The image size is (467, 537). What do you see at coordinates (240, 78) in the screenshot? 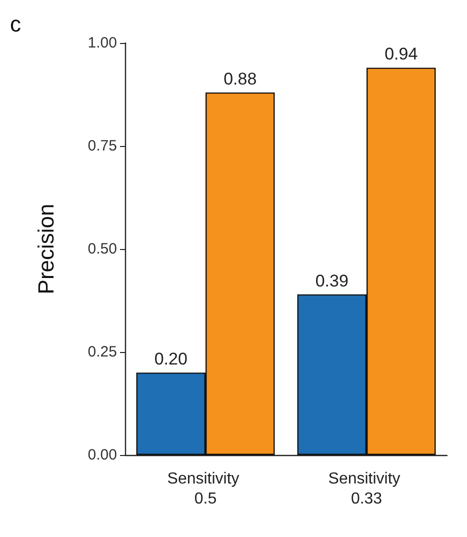
I see `data-label: 0.88` at bounding box center [240, 78].